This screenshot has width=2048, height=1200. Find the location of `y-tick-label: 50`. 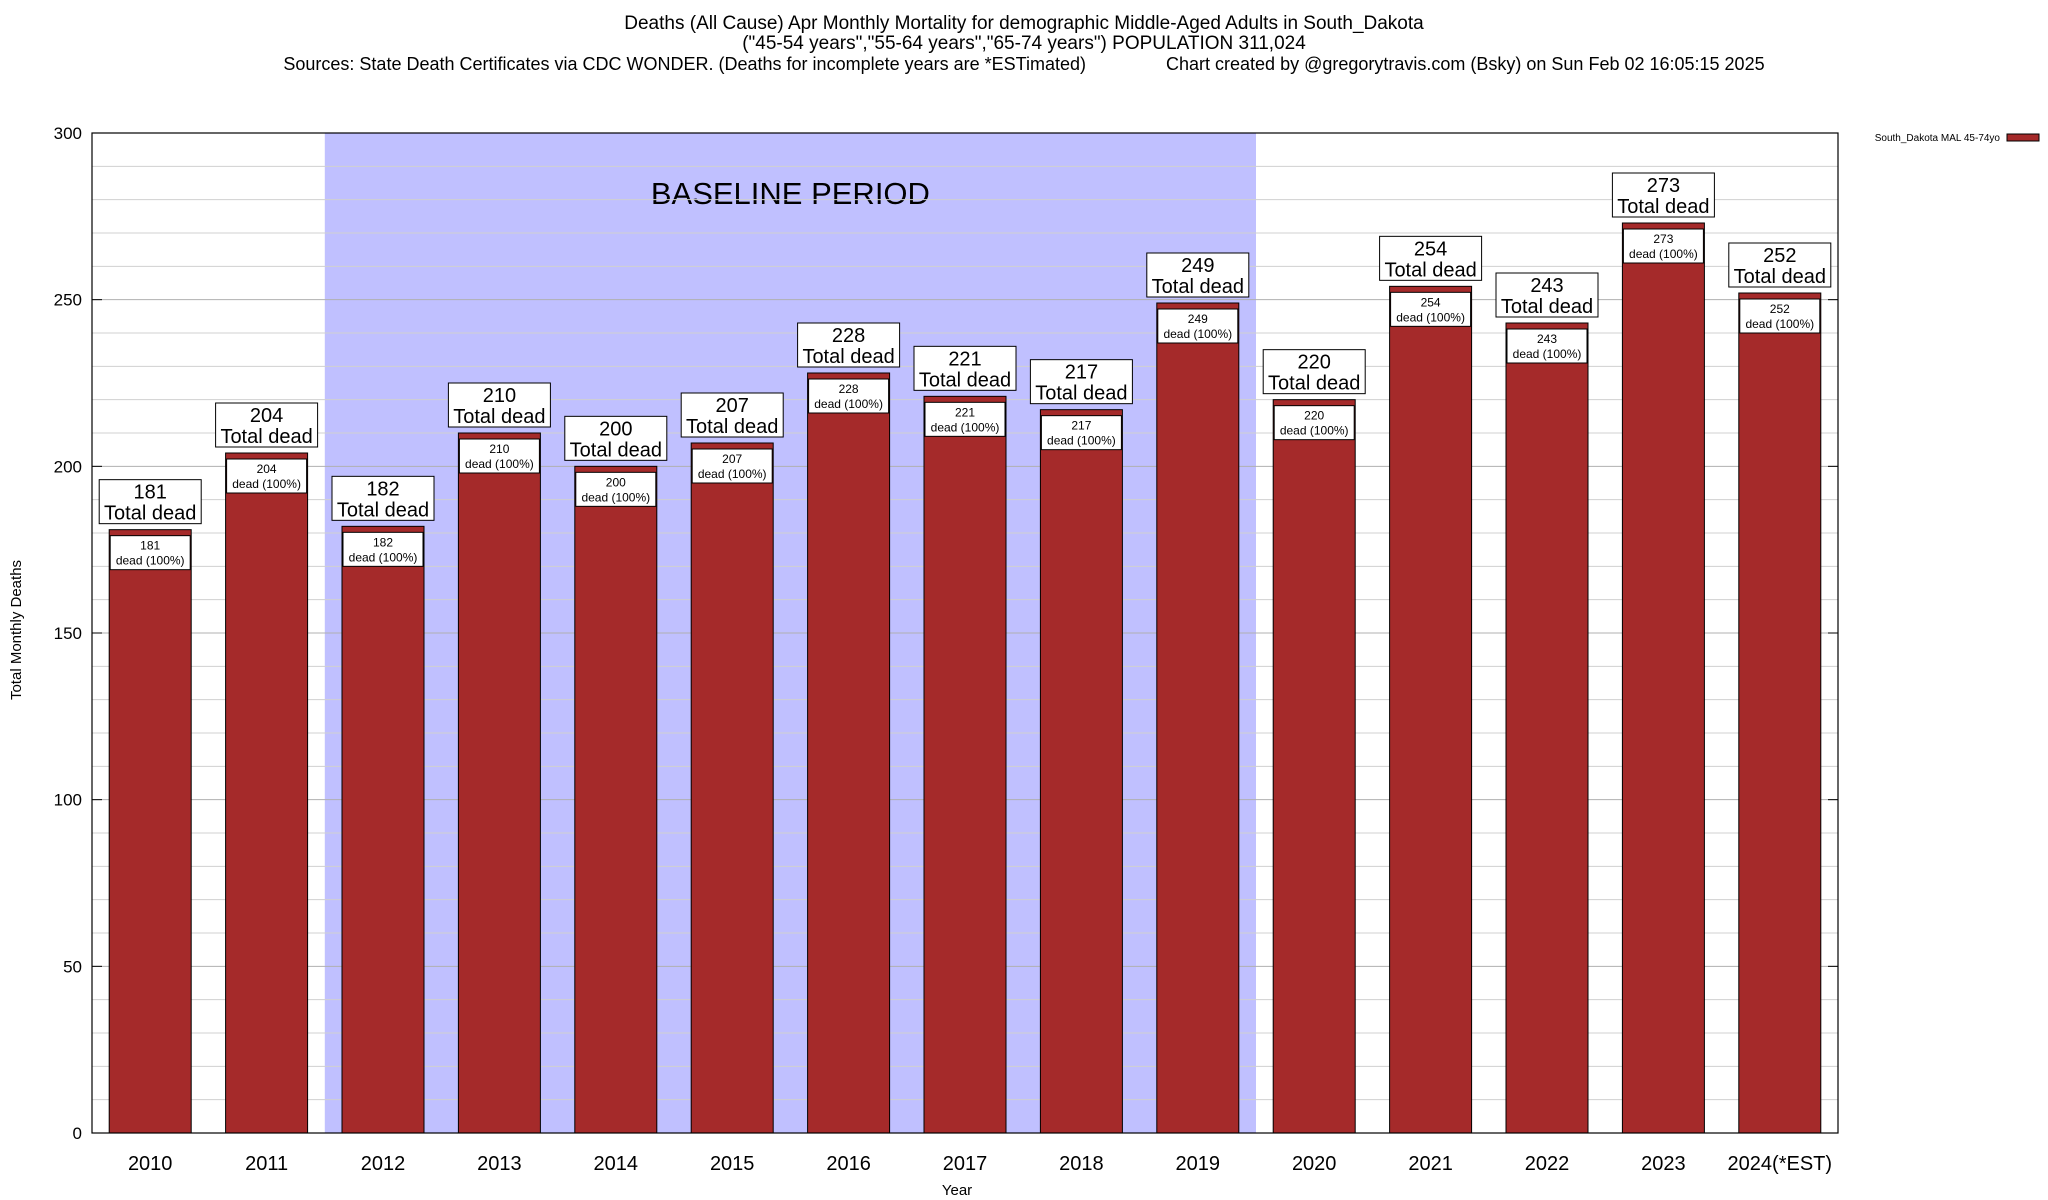

y-tick-label: 50 is located at coordinates (72, 966).